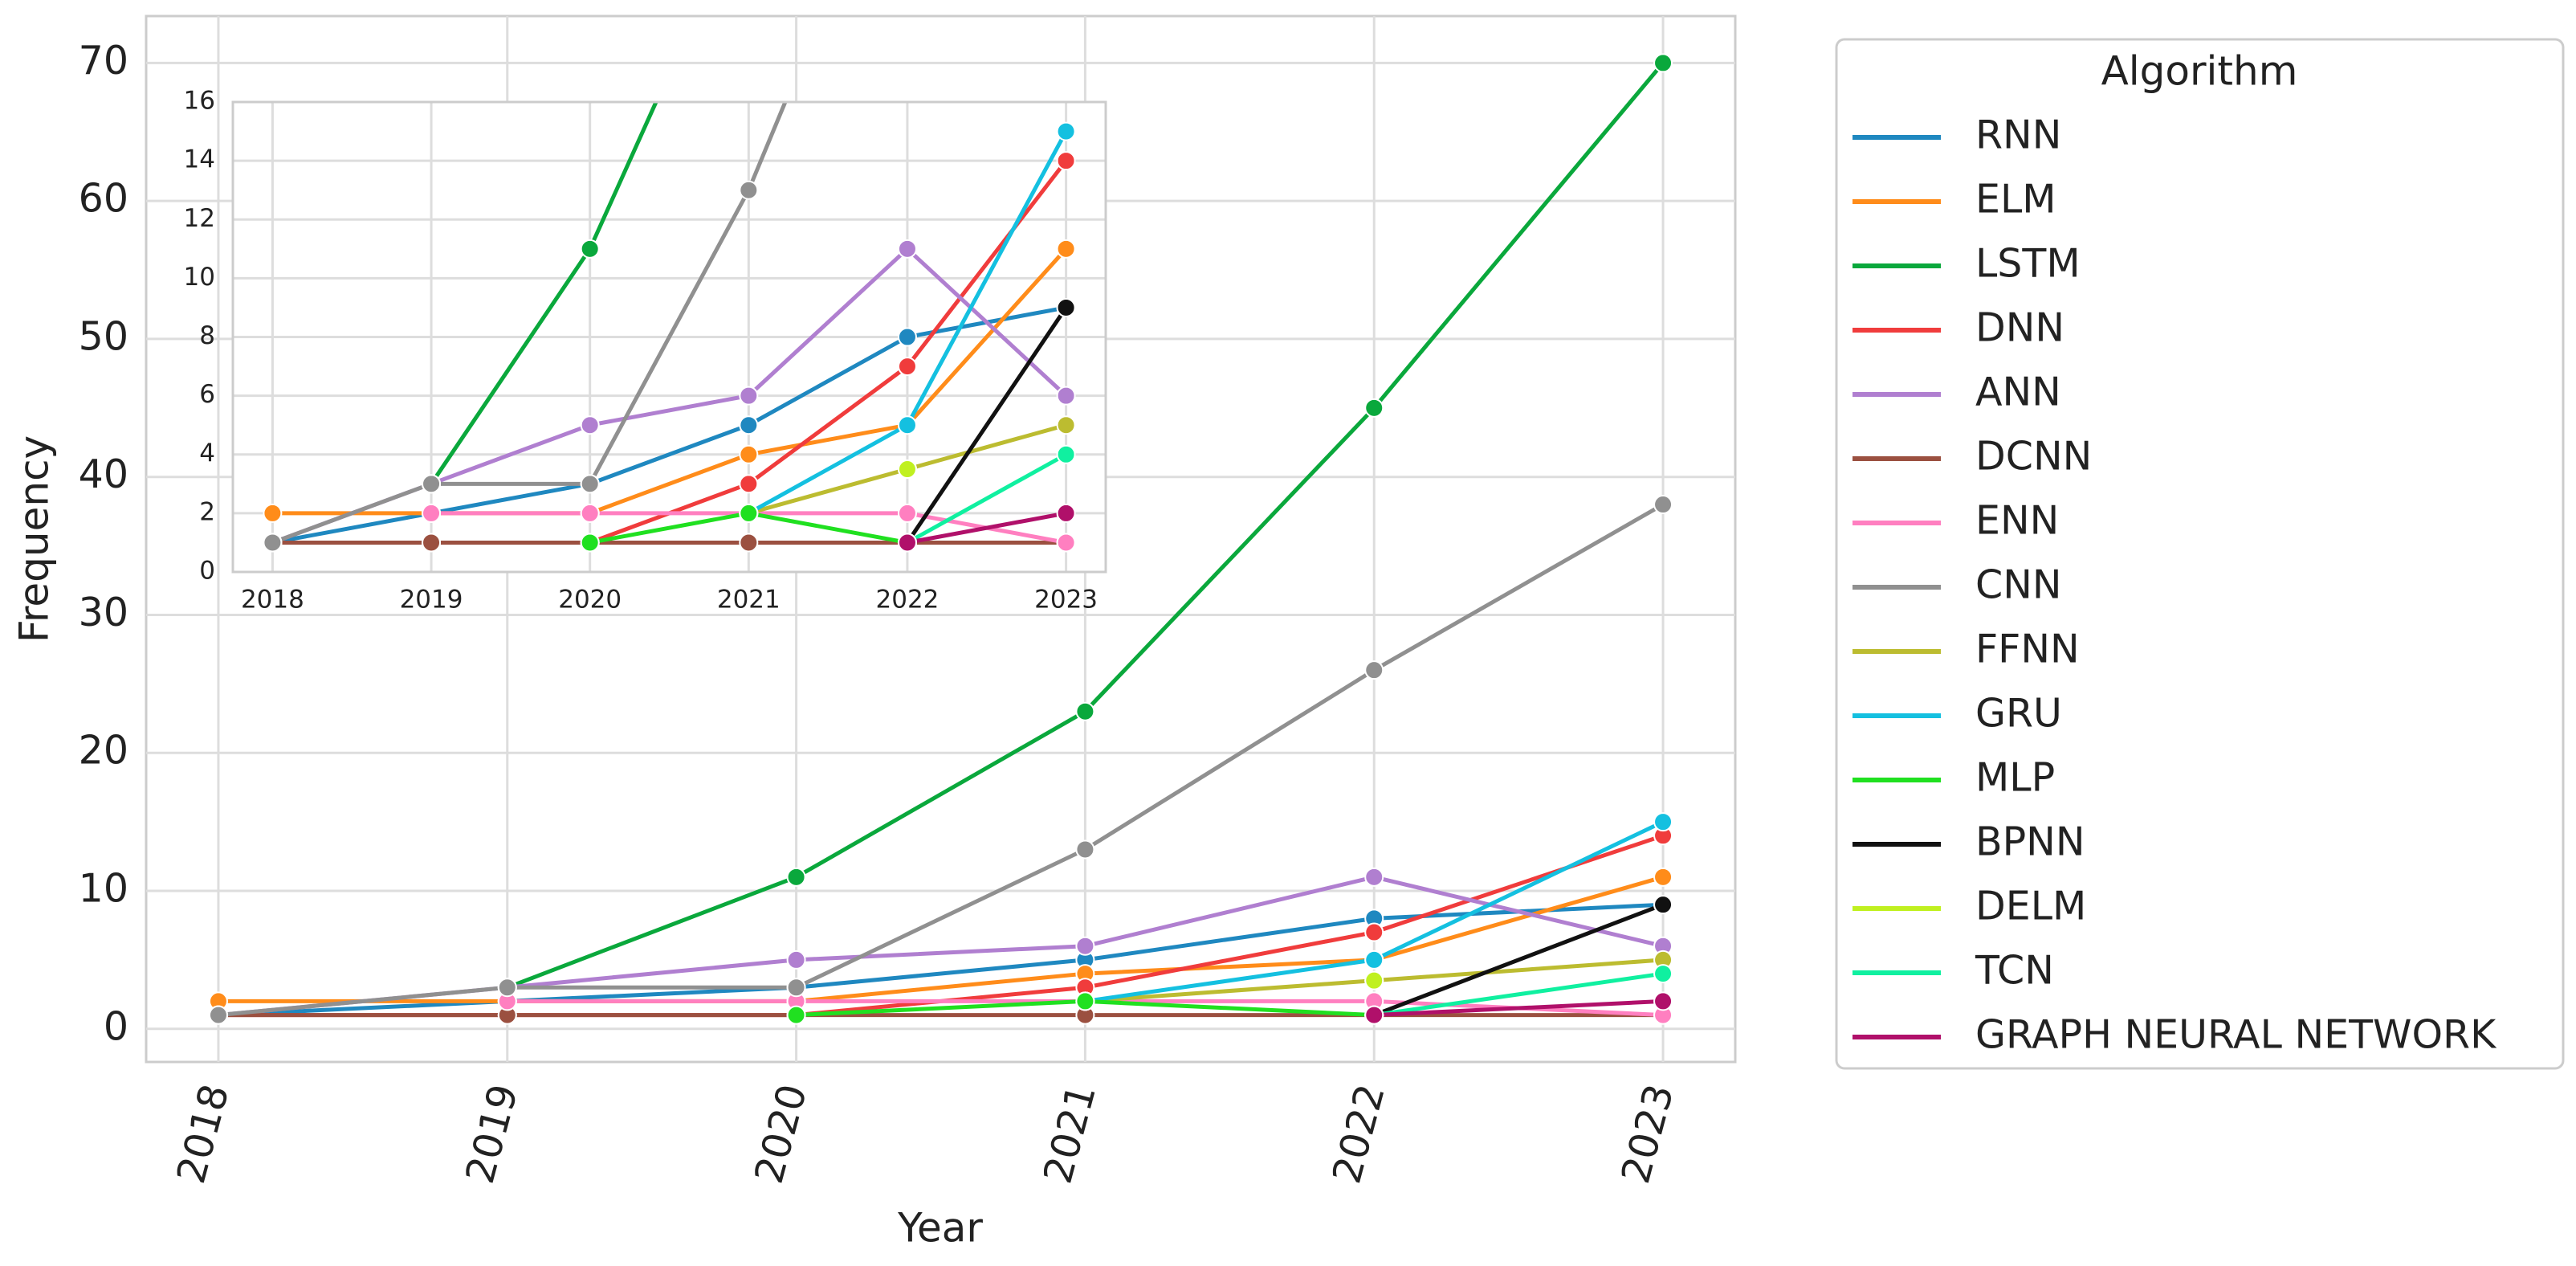 The image size is (2576, 1266). I want to click on y-tick-label: 70, so click(103, 61).